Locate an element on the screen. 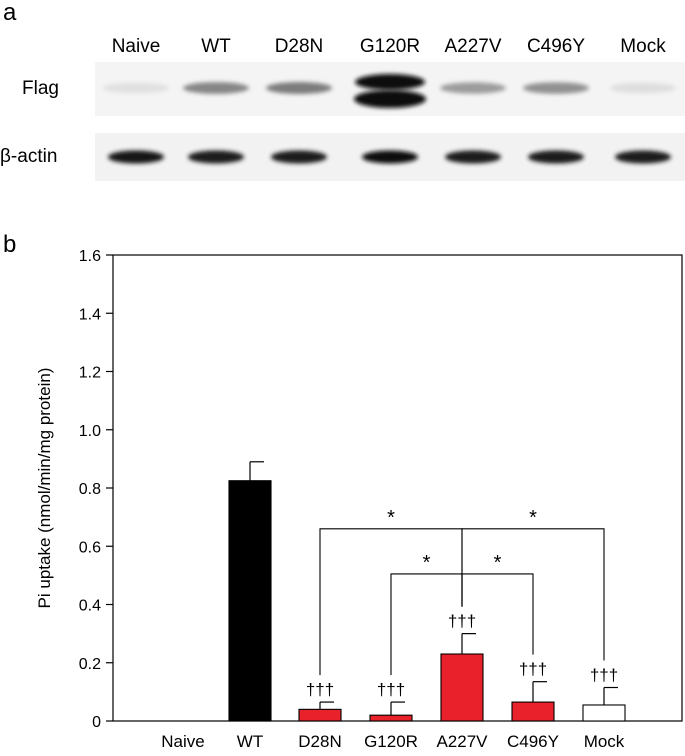 The width and height of the screenshot is (685, 756). x-tick-label-a227v: A227V is located at coordinates (462, 741).